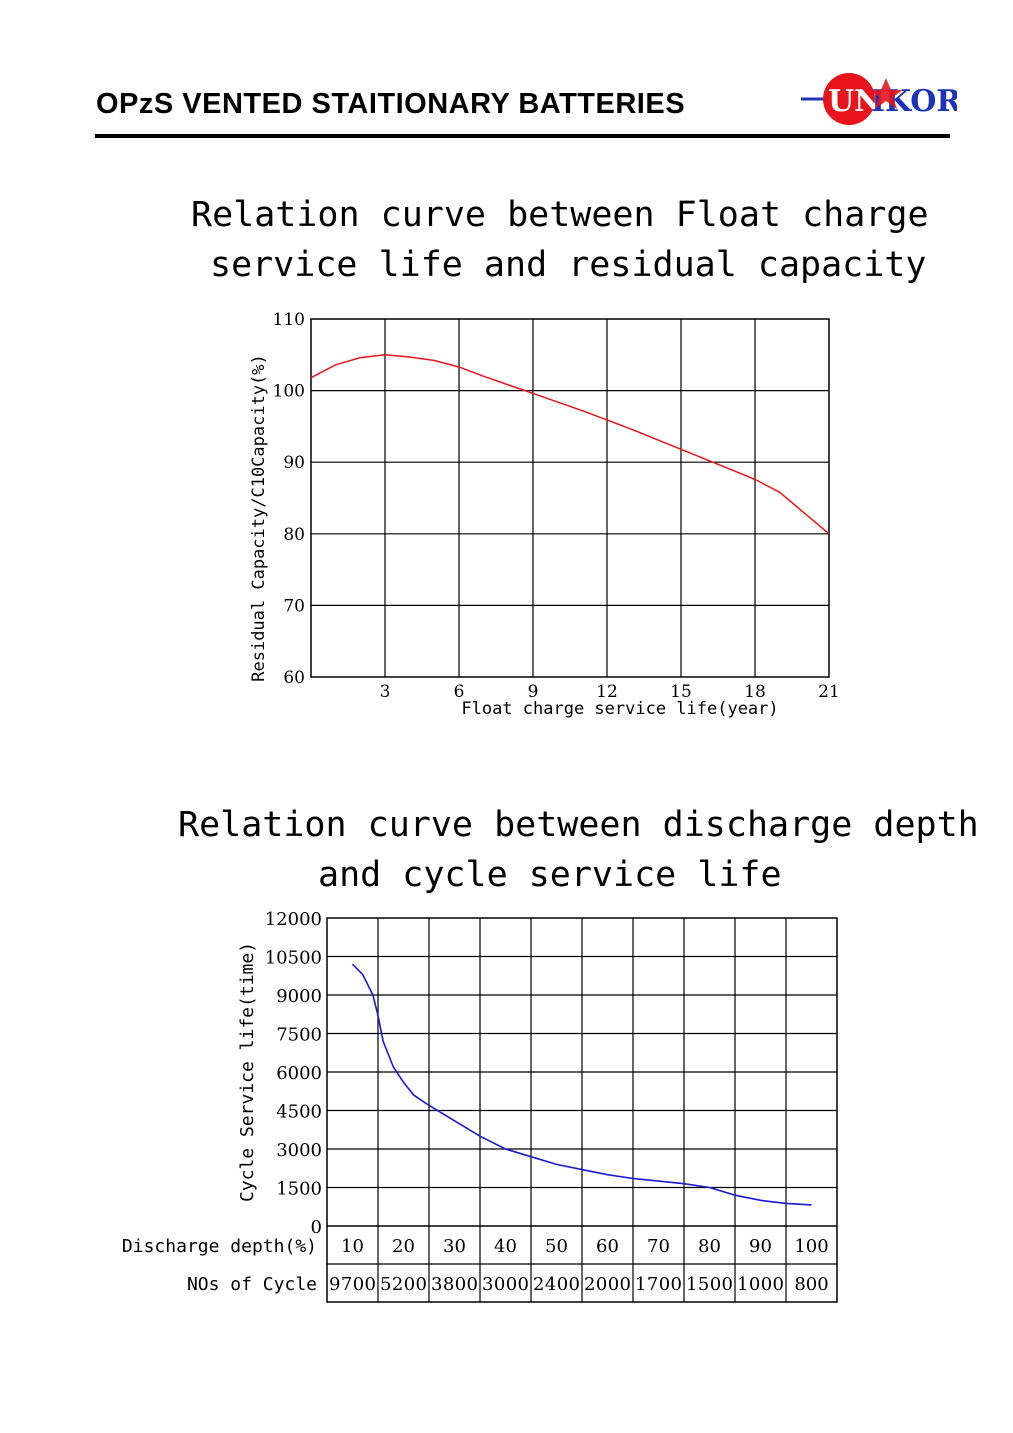  Describe the element at coordinates (299, 1189) in the screenshot. I see `y-tick-label: 1500` at that location.